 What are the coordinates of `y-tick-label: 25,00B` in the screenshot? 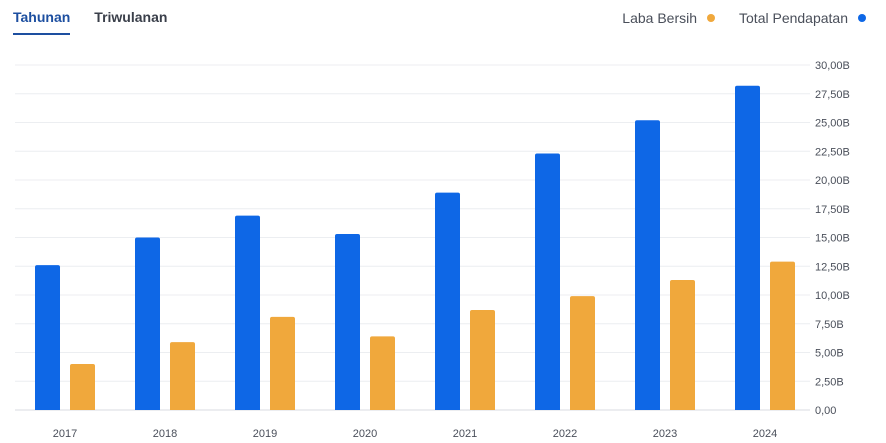 It's located at (832, 124).